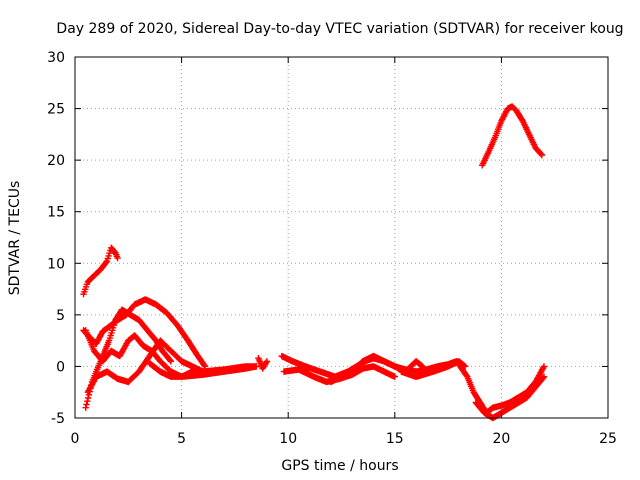 Image resolution: width=640 pixels, height=480 pixels. Describe the element at coordinates (181, 439) in the screenshot. I see `x-tick-label: 5` at that location.